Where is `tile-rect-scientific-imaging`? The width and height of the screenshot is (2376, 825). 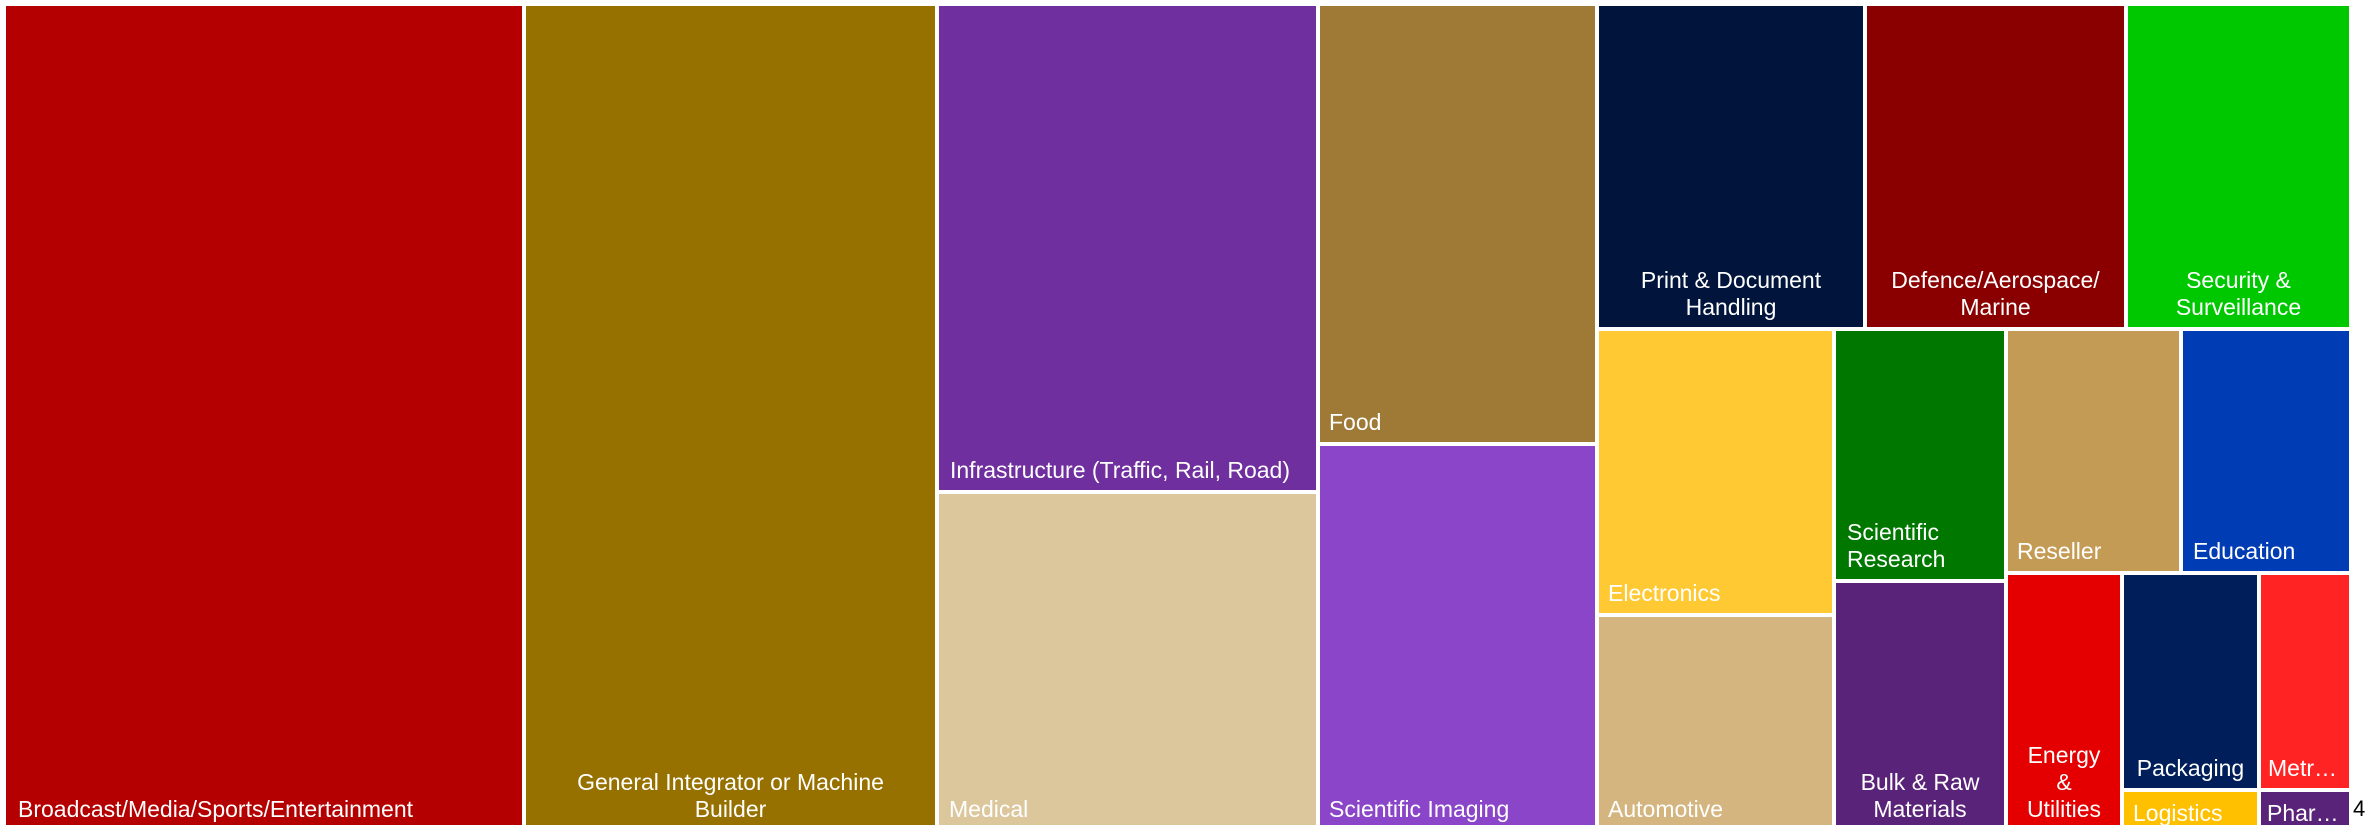
tile-rect-scientific-imaging is located at coordinates (1457, 635).